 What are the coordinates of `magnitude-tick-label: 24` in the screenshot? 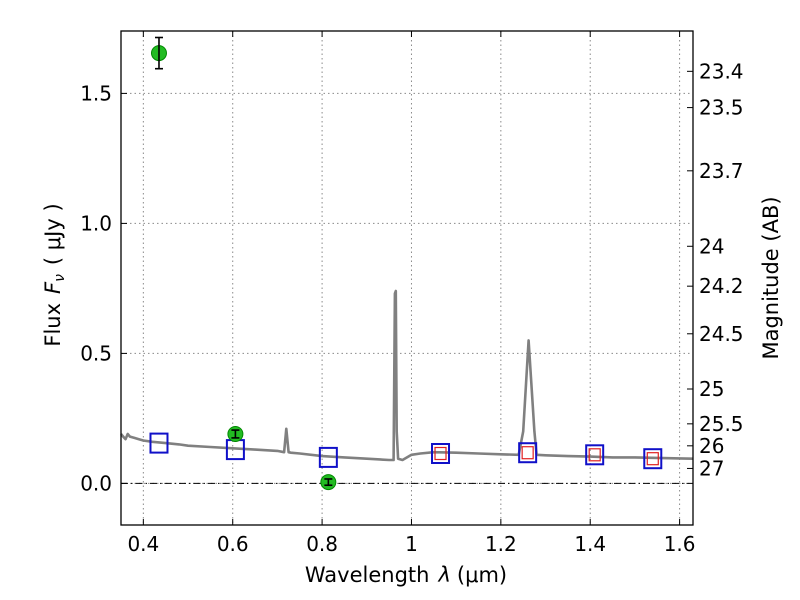 It's located at (711, 246).